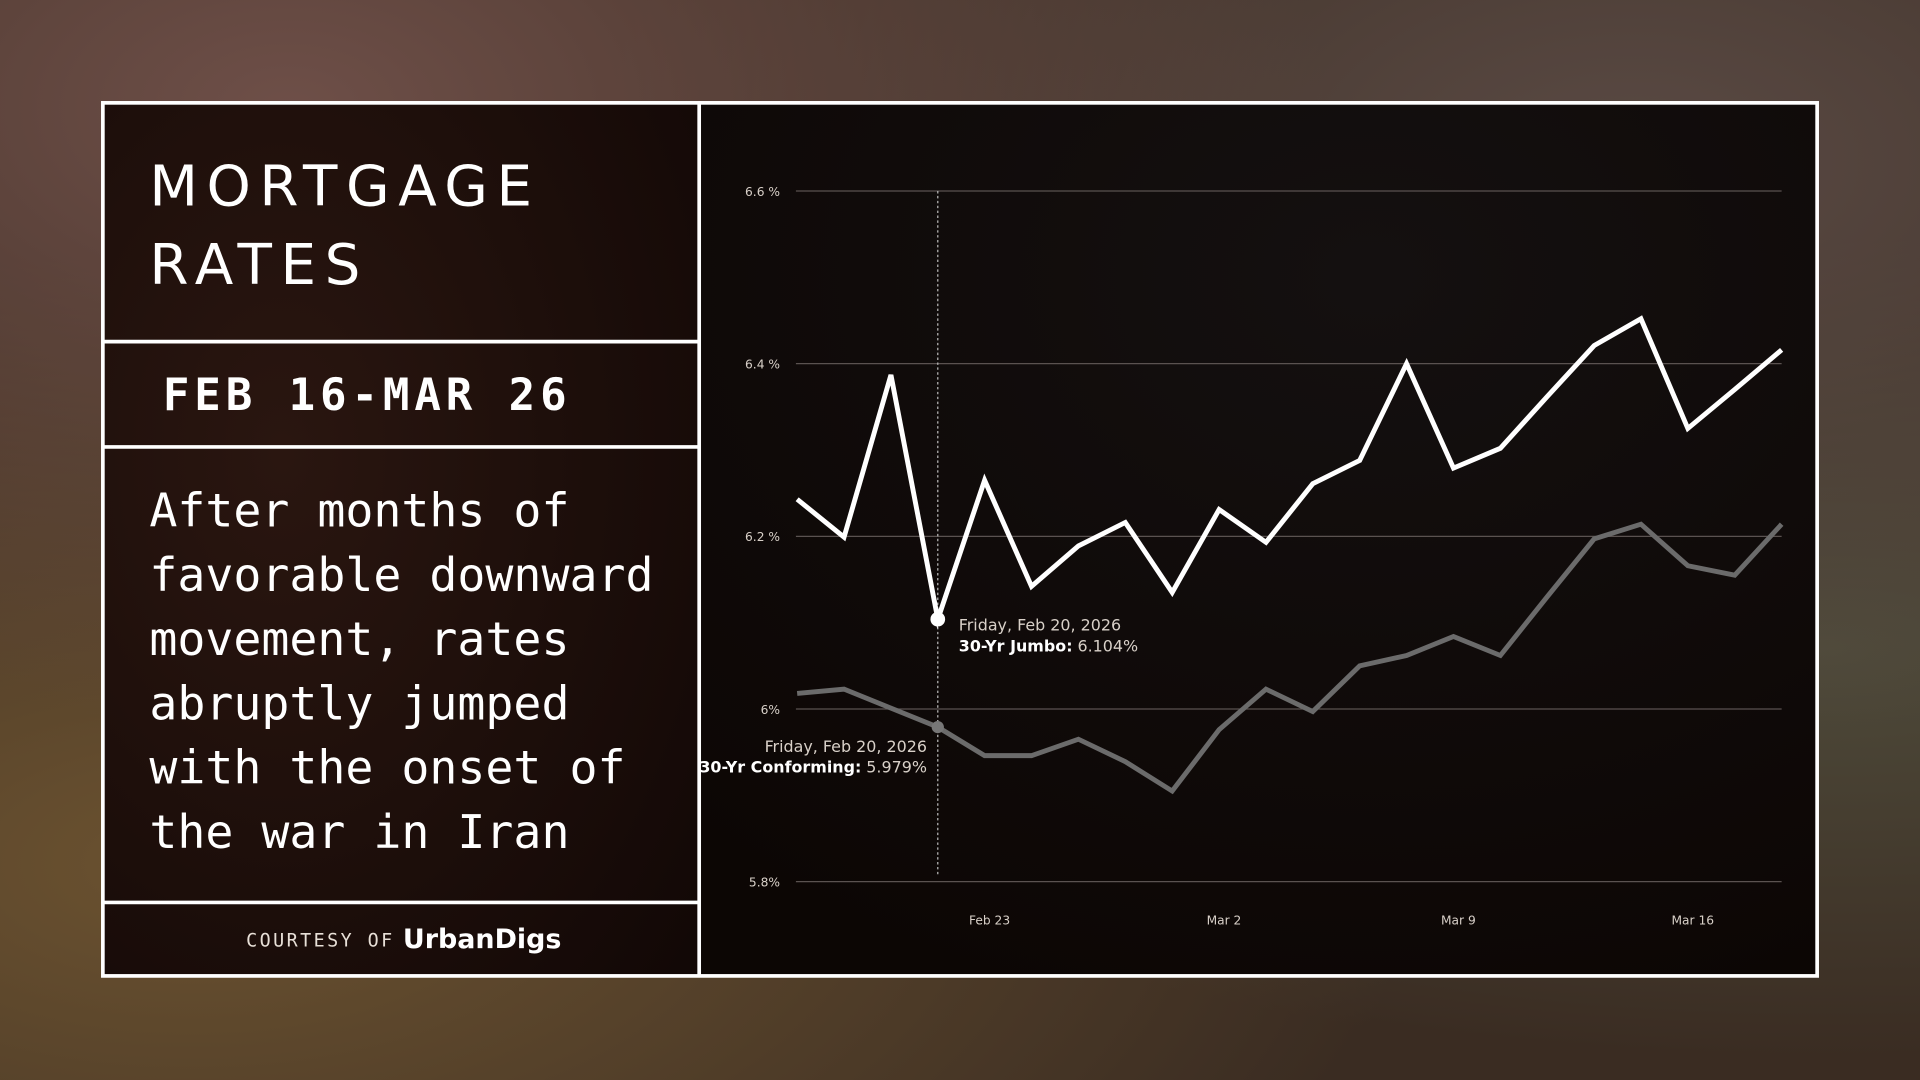  Describe the element at coordinates (1458, 920) in the screenshot. I see `x-tick-label: Mar 9` at that location.